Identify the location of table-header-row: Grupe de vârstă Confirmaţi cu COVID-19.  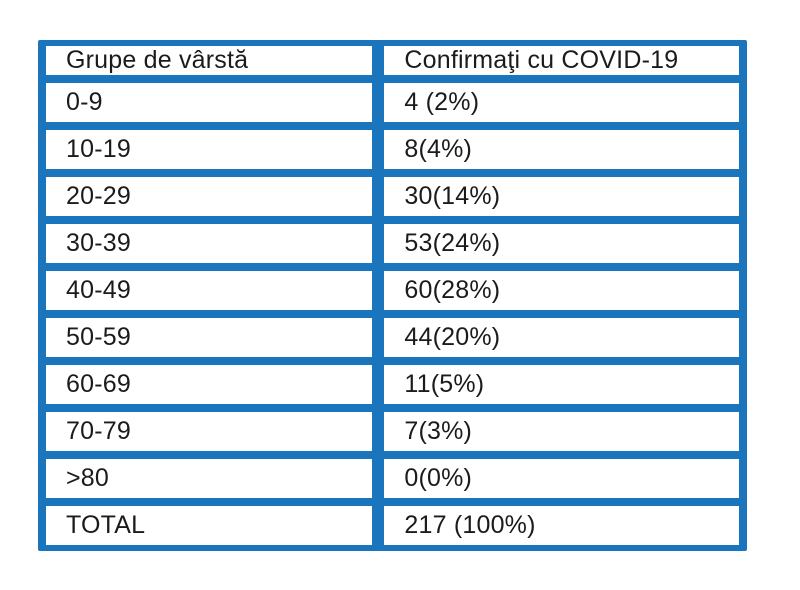
(392, 60).